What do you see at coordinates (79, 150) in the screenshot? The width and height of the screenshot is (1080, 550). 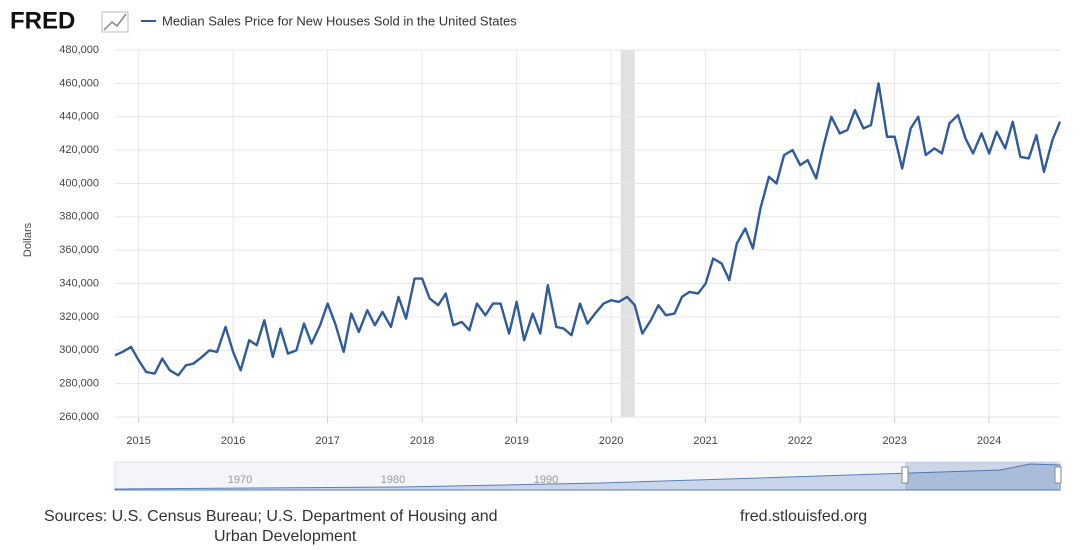 I see `y-tick-label: 420,000` at bounding box center [79, 150].